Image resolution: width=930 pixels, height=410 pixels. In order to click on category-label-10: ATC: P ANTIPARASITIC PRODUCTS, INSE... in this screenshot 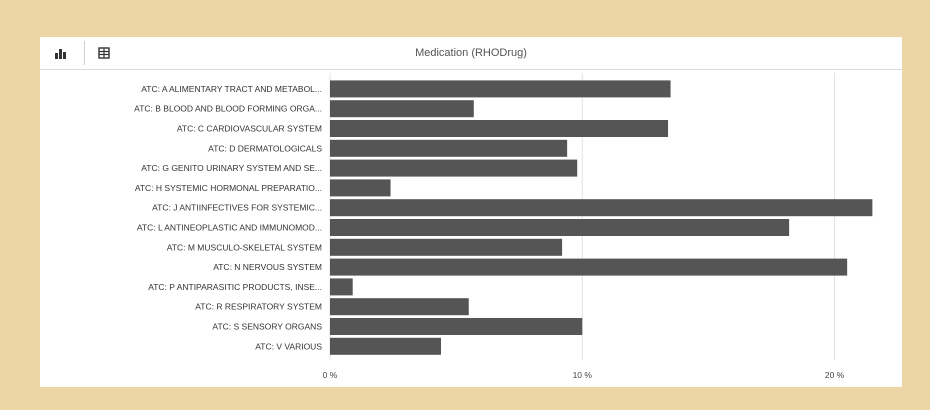, I will do `click(235, 287)`.